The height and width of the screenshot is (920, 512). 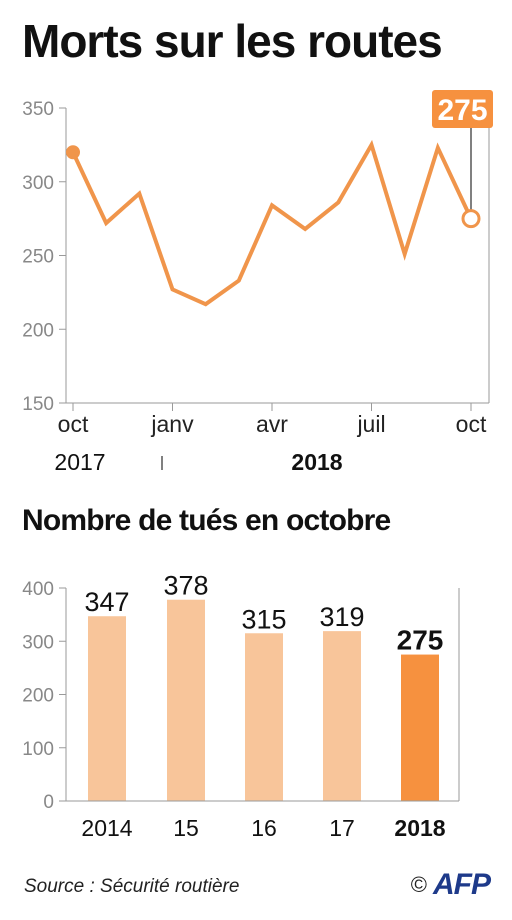 What do you see at coordinates (272, 424) in the screenshot?
I see `line-x-tick-label: avr` at bounding box center [272, 424].